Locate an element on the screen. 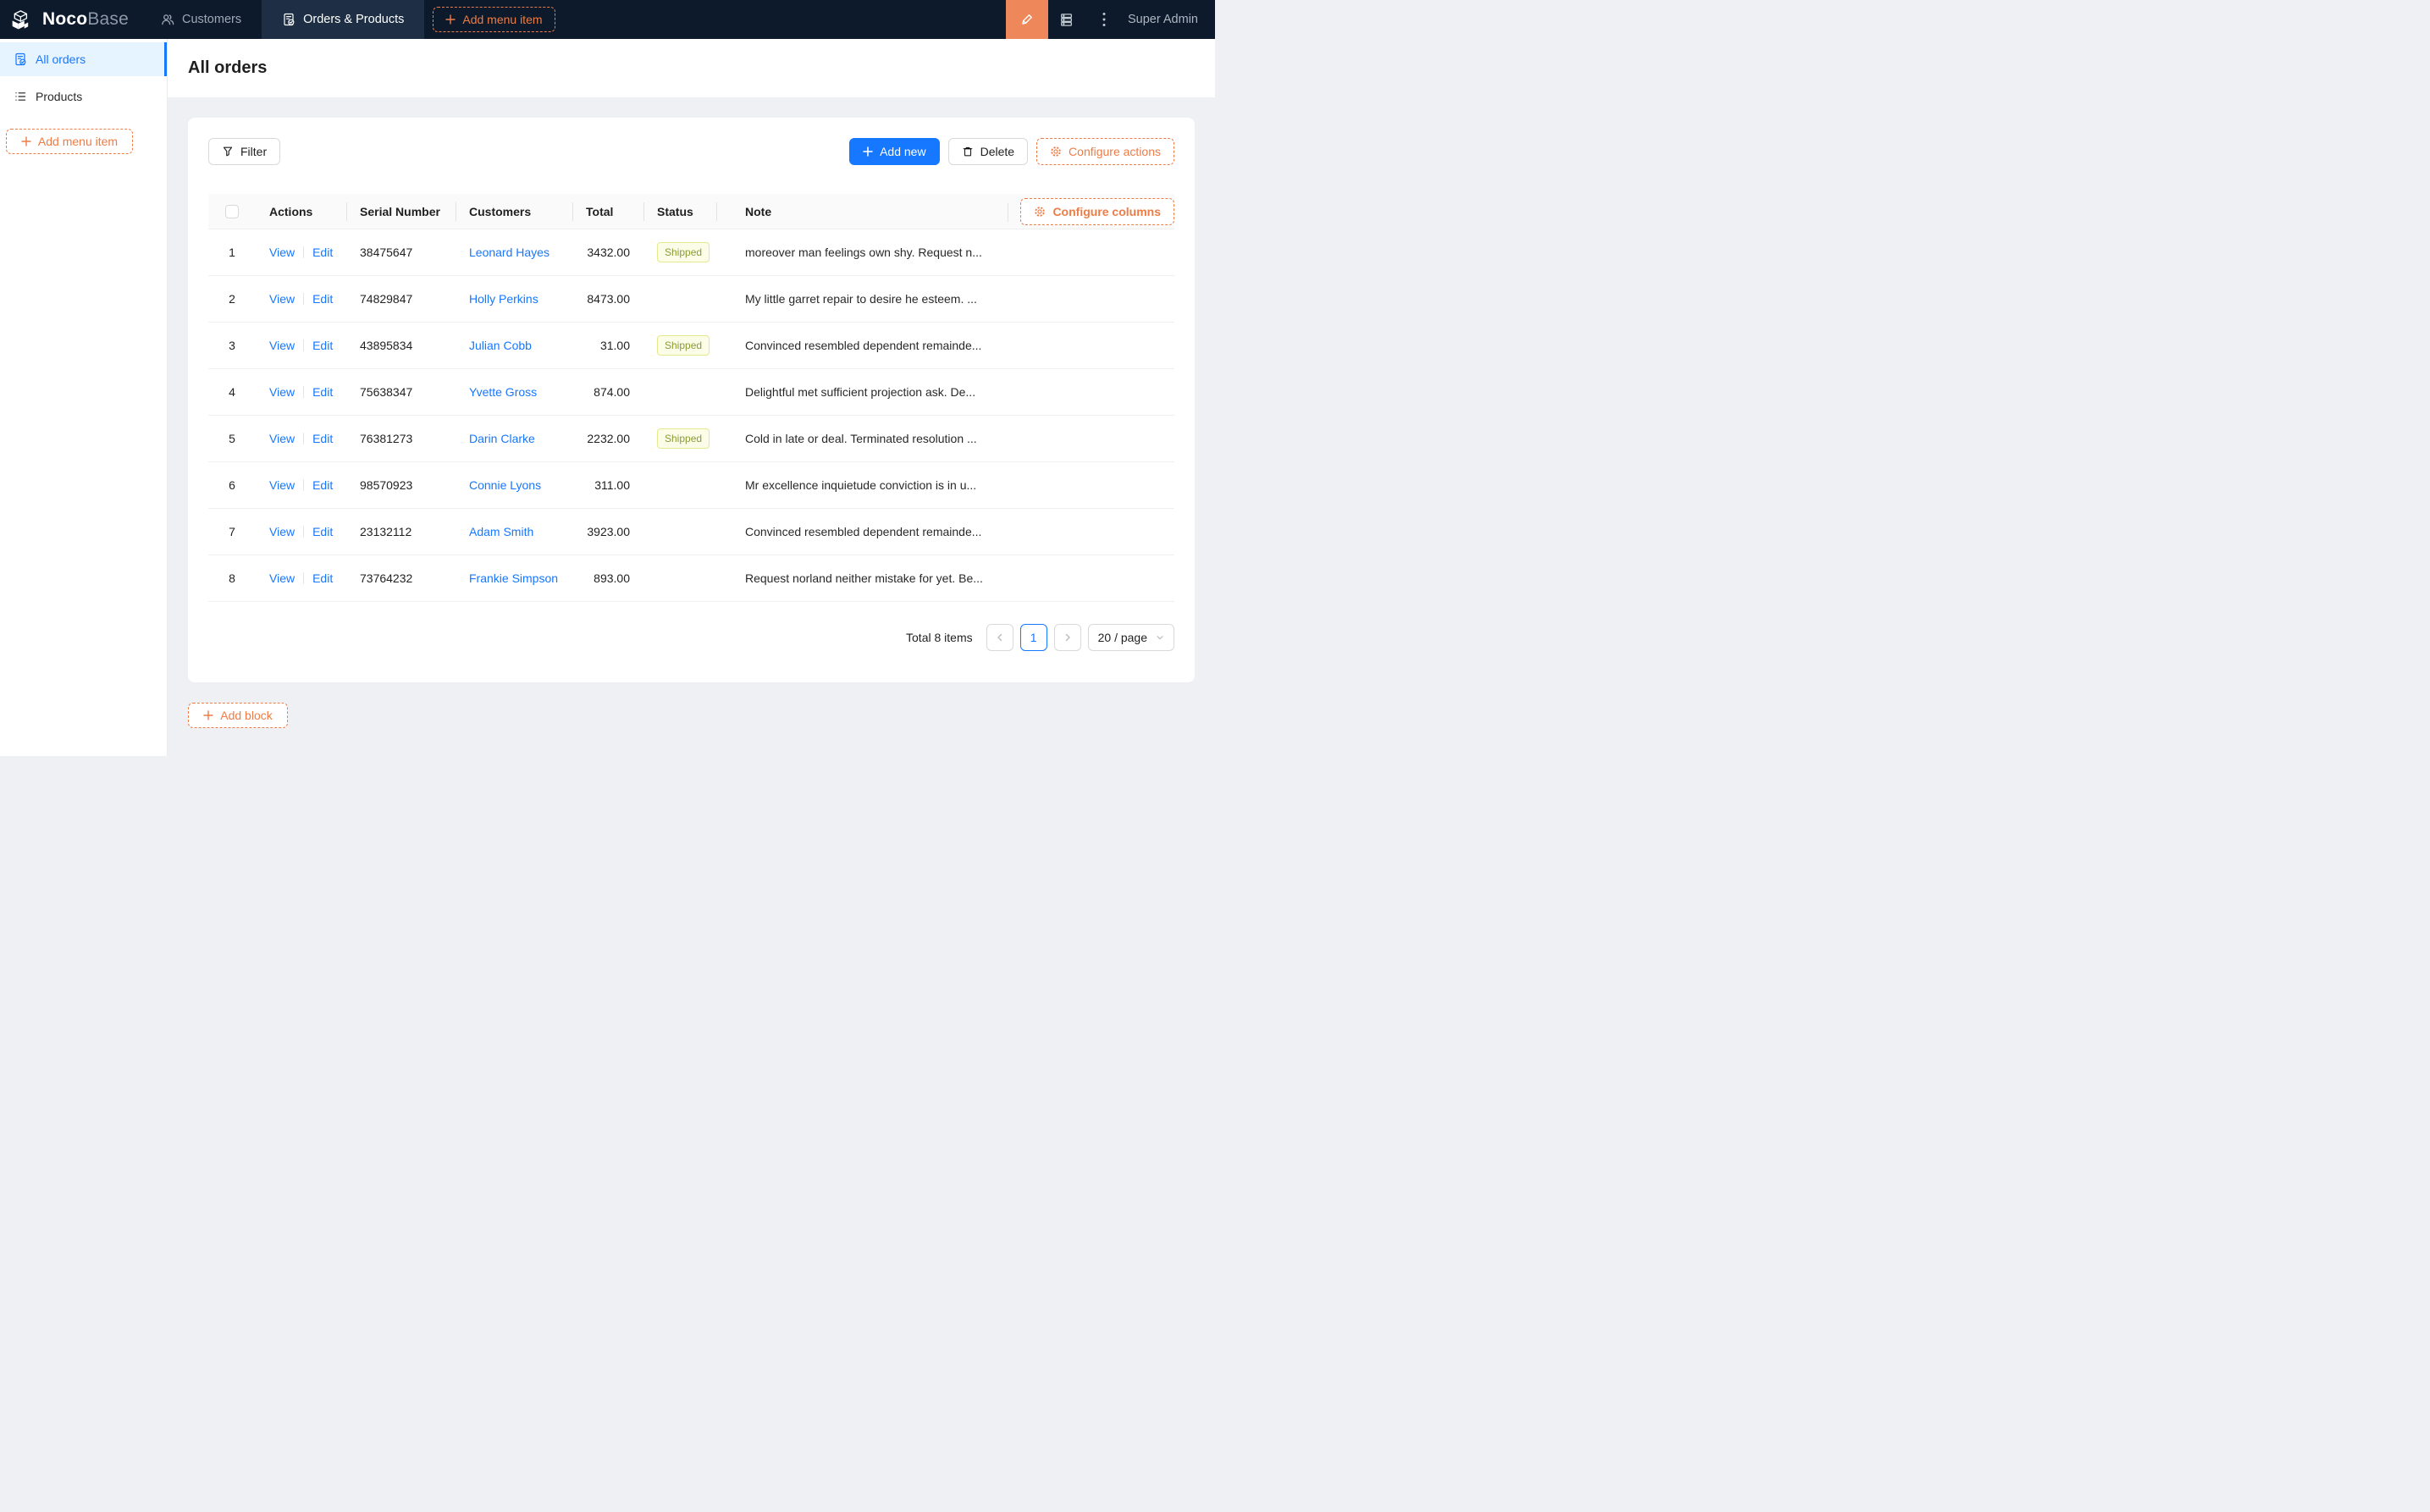 Image resolution: width=2430 pixels, height=1512 pixels. customer-link: Darin Clarke is located at coordinates (502, 438).